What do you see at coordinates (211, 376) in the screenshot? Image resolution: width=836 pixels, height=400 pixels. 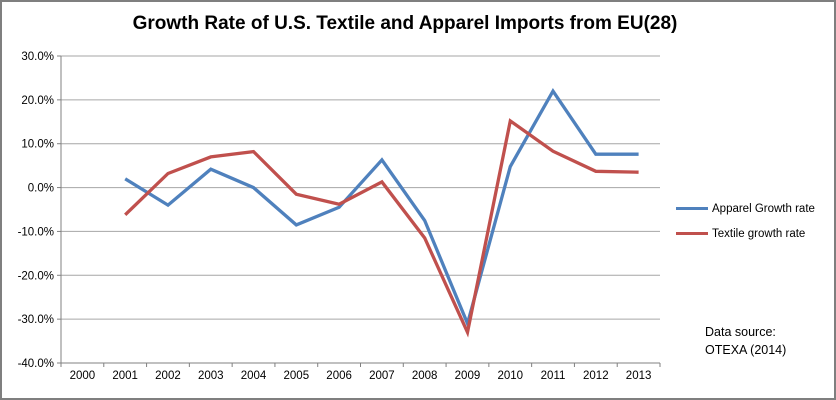 I see `x-axis-tick-label: 2003` at bounding box center [211, 376].